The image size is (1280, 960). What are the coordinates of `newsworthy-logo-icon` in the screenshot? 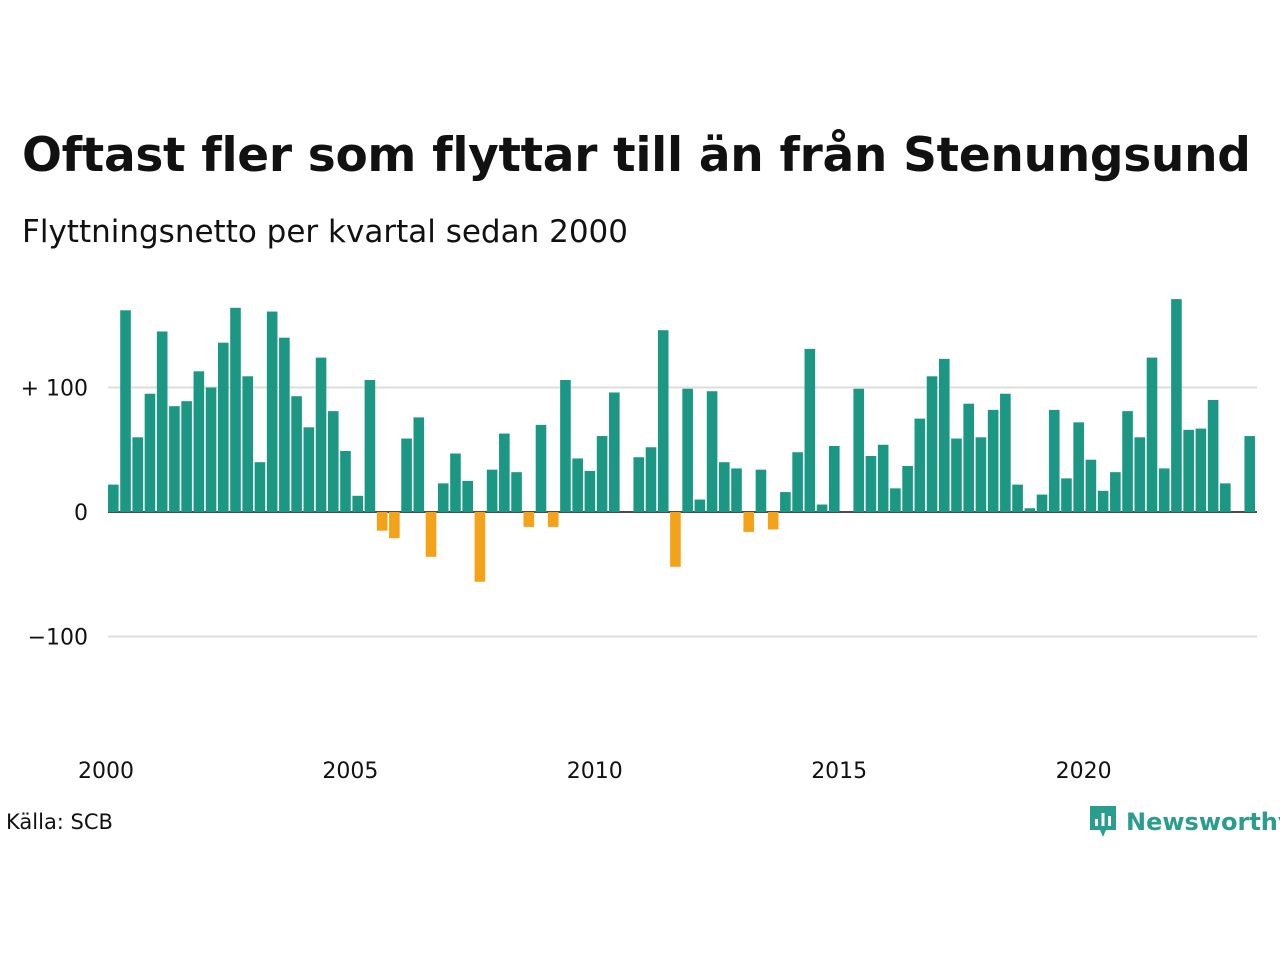 It's located at (1103, 821).